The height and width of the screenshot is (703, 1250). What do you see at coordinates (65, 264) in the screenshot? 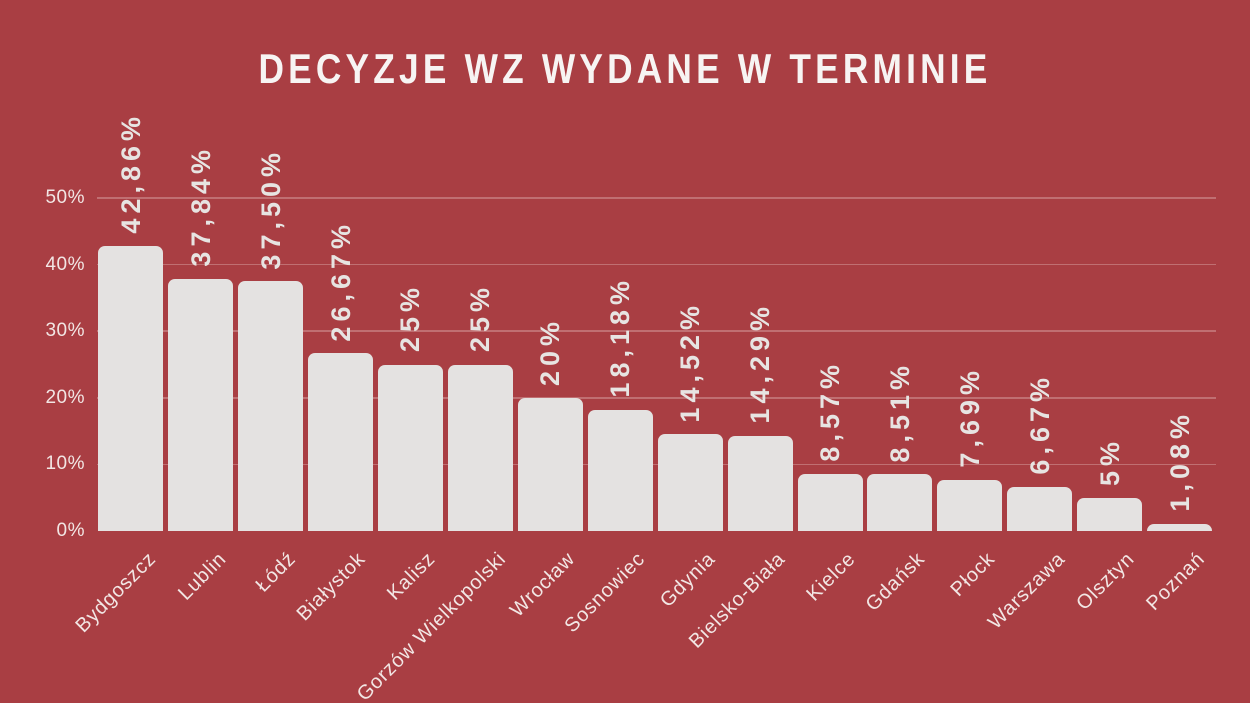
I see `y-axis-label: 40%` at bounding box center [65, 264].